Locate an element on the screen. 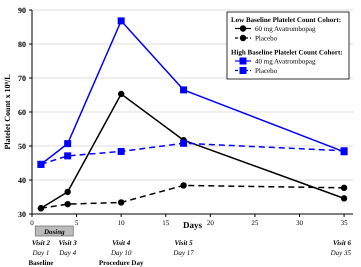 The width and height of the screenshot is (361, 267). y-tick-label: 60 is located at coordinates (22, 112).